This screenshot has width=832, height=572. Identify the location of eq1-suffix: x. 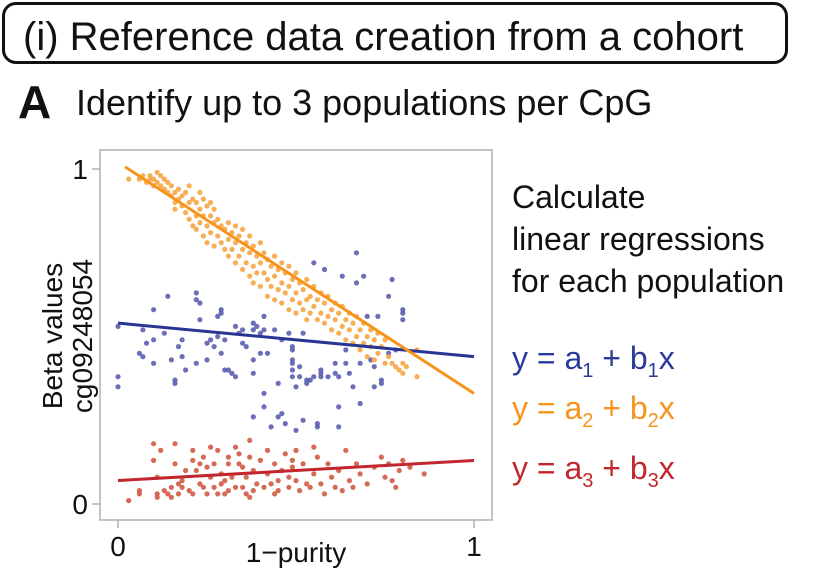
(666, 358).